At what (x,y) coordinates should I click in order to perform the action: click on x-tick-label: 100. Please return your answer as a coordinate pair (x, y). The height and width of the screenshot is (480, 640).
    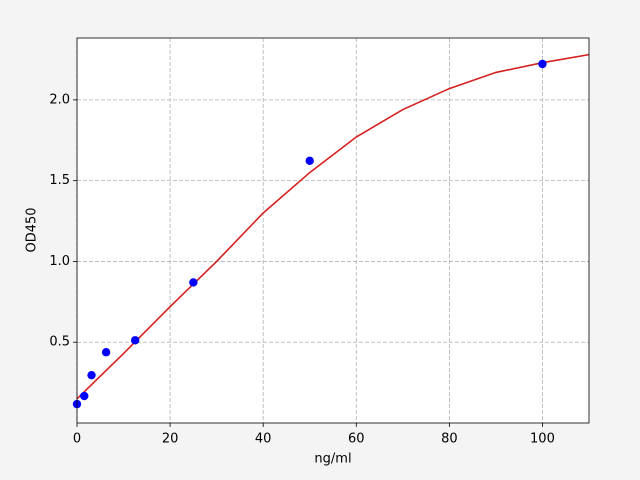
    Looking at the image, I should click on (542, 439).